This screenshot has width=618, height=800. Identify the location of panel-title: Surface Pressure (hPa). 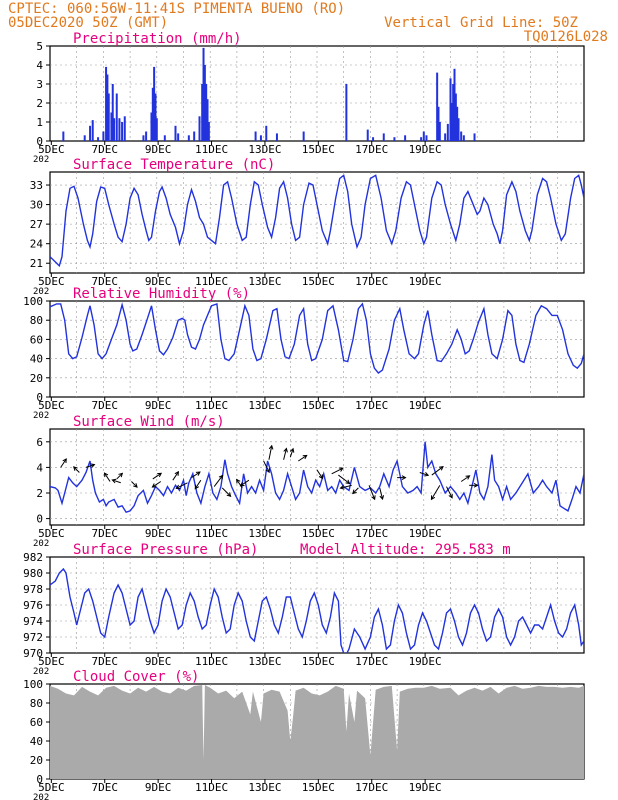
(165, 550).